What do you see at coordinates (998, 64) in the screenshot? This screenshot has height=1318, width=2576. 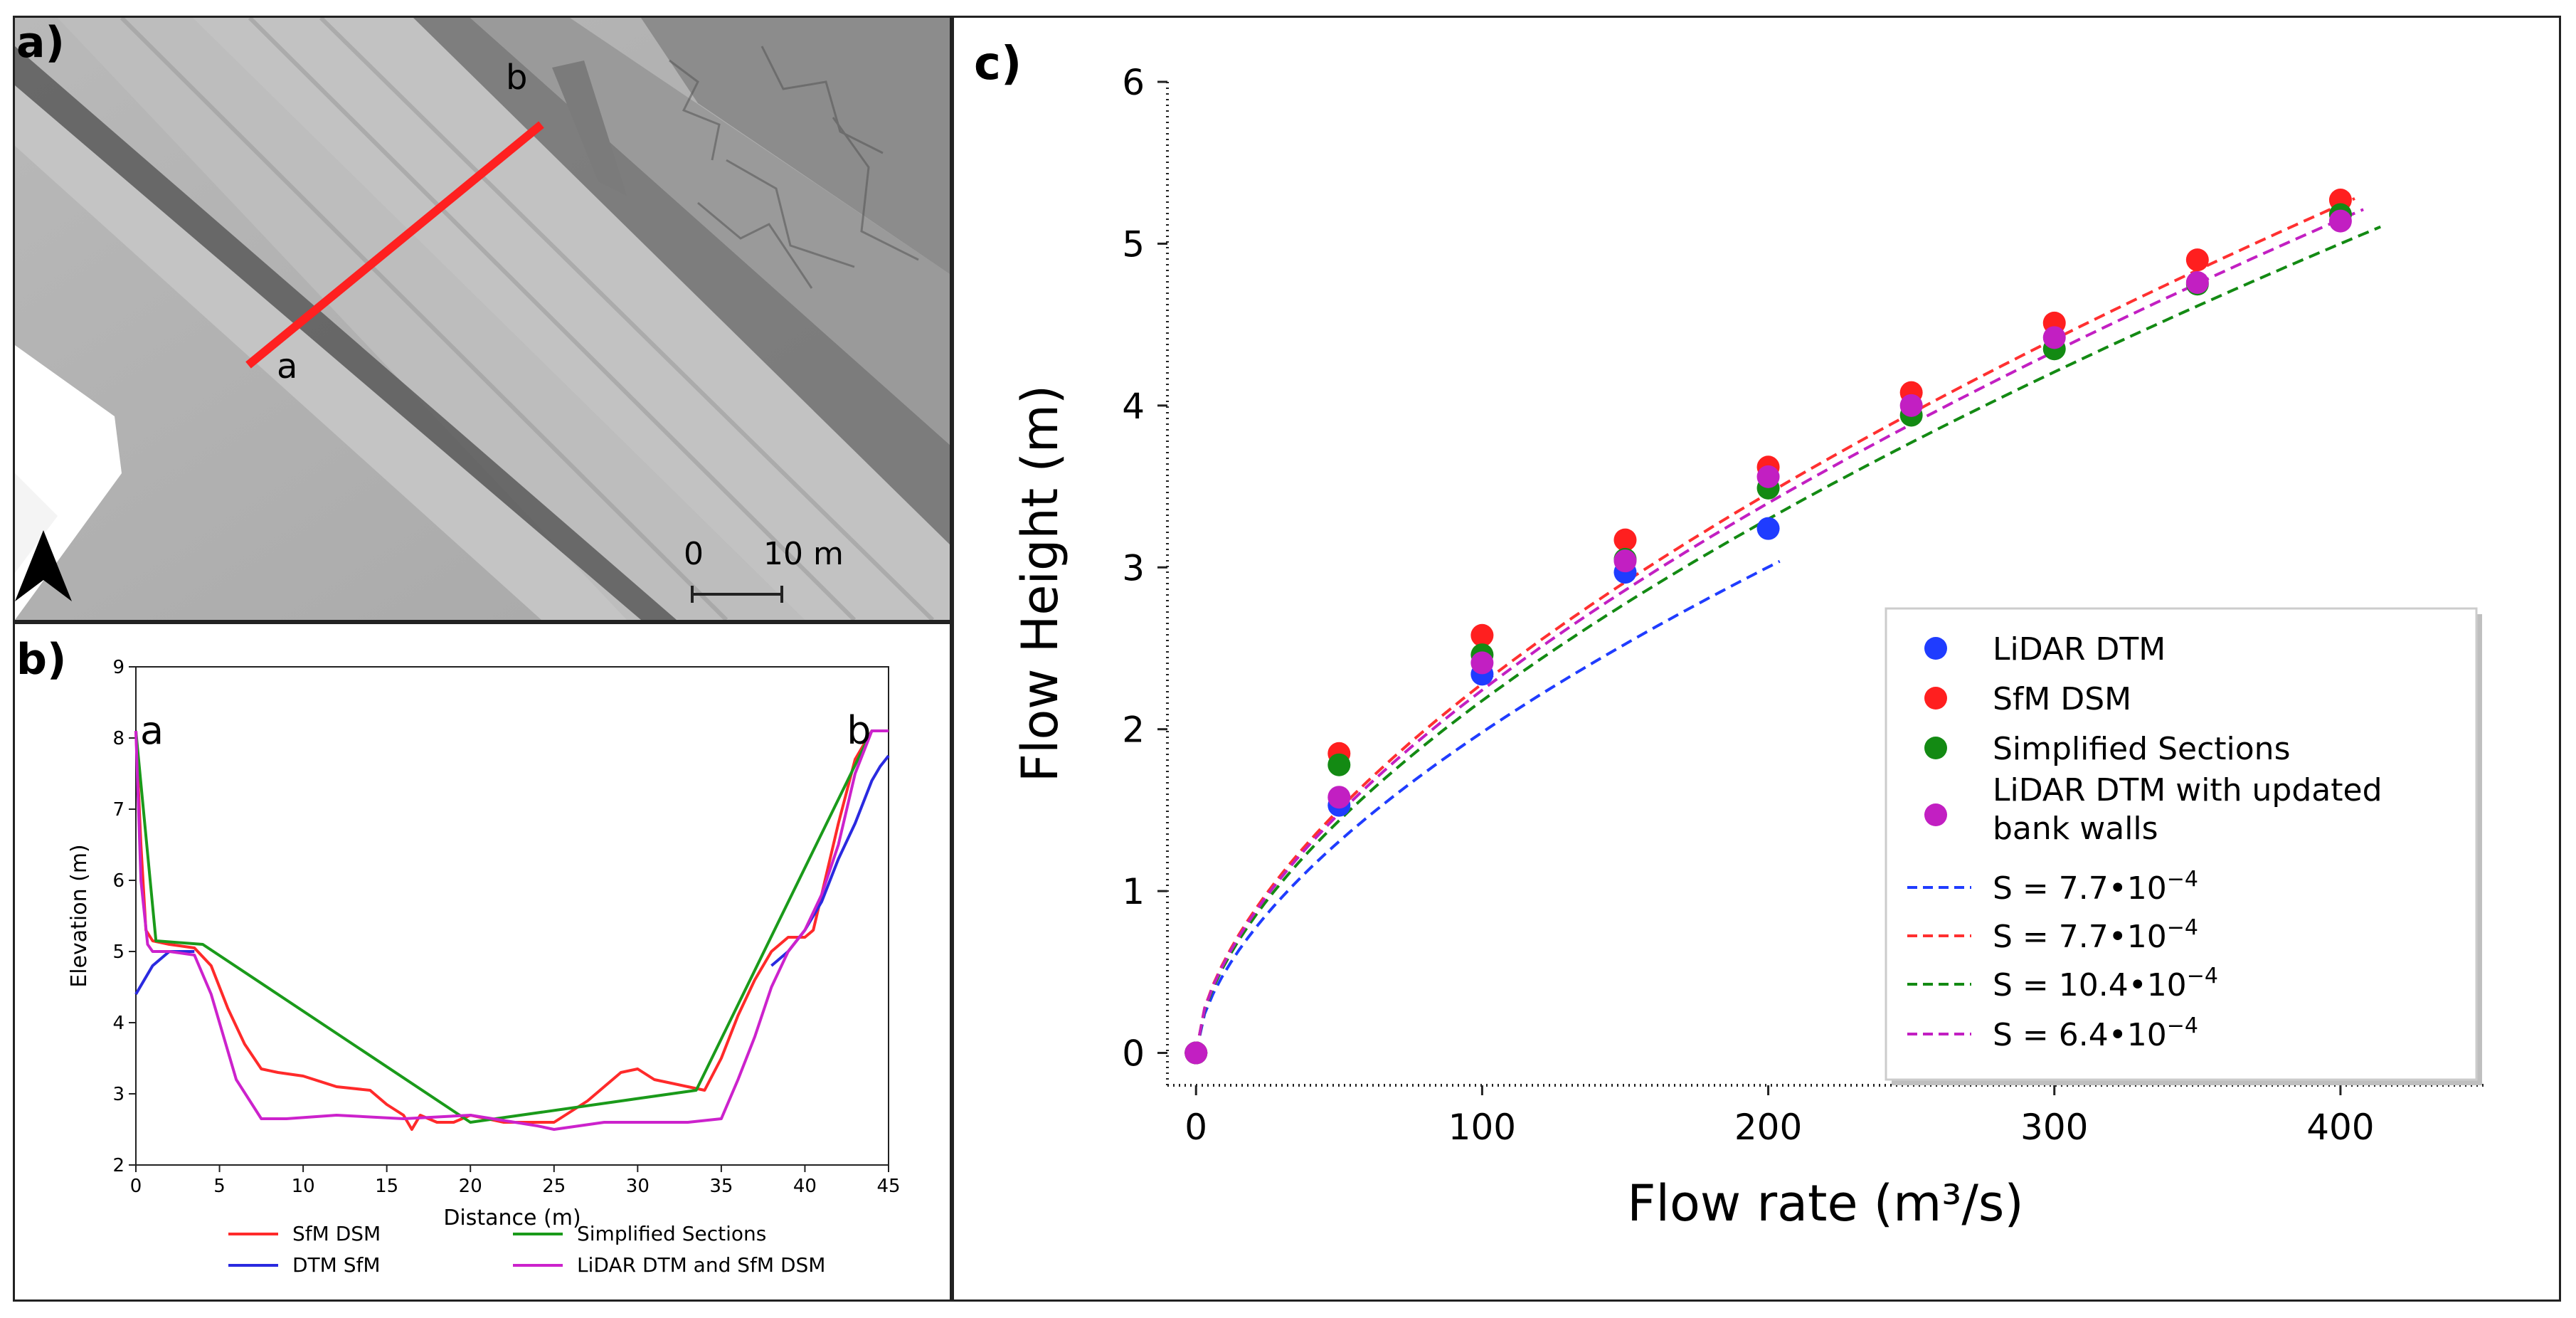 I see `panel-c-label: c)` at bounding box center [998, 64].